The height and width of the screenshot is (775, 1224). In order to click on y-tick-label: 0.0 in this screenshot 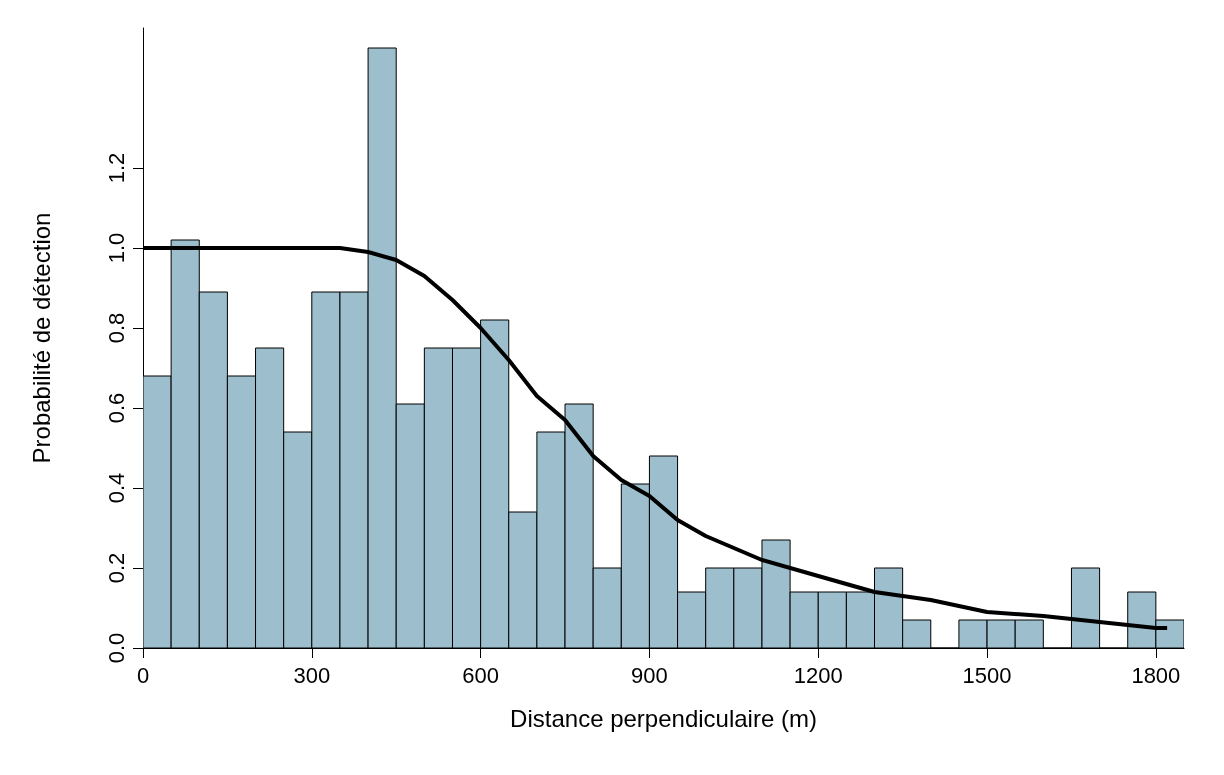, I will do `click(116, 648)`.